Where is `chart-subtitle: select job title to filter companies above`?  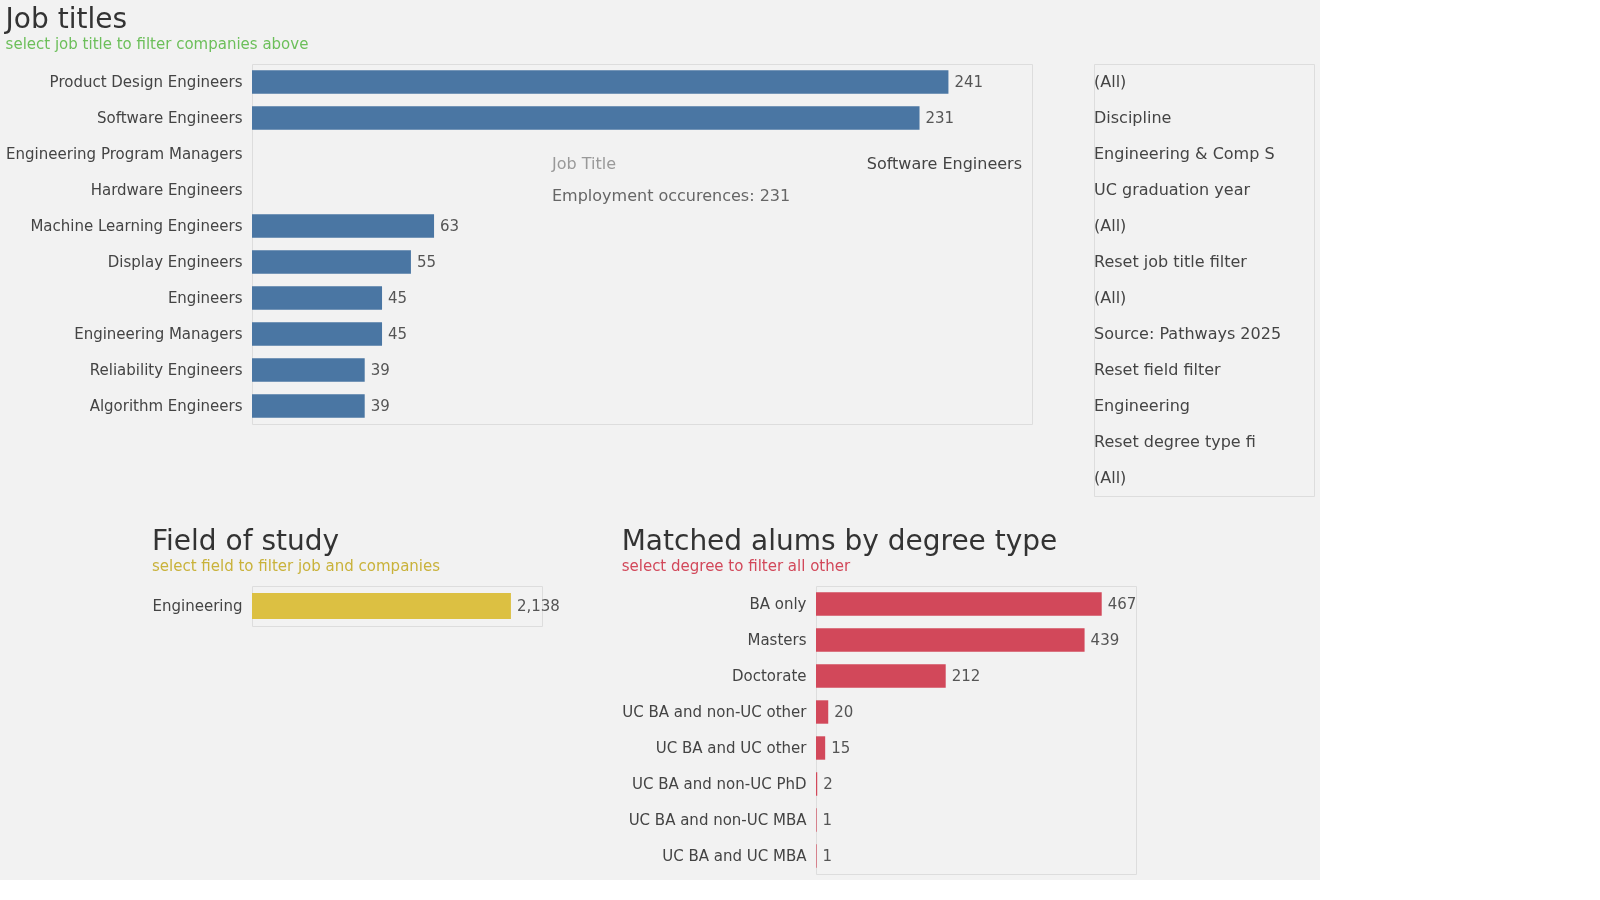
chart-subtitle: select job title to filter companies above is located at coordinates (157, 44).